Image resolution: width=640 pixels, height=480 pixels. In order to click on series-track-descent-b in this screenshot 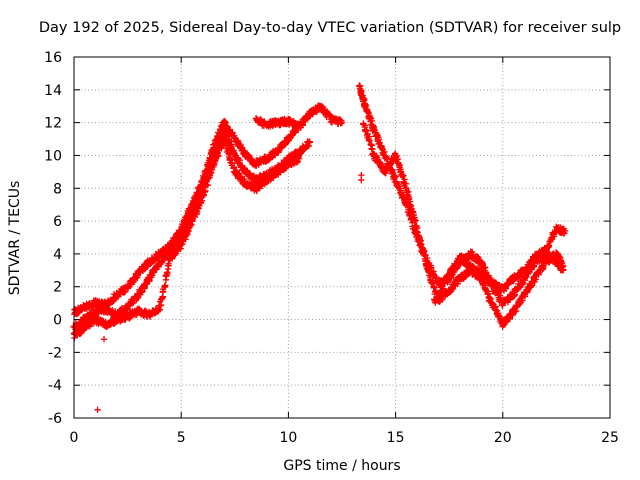, I will do `click(463, 225)`.